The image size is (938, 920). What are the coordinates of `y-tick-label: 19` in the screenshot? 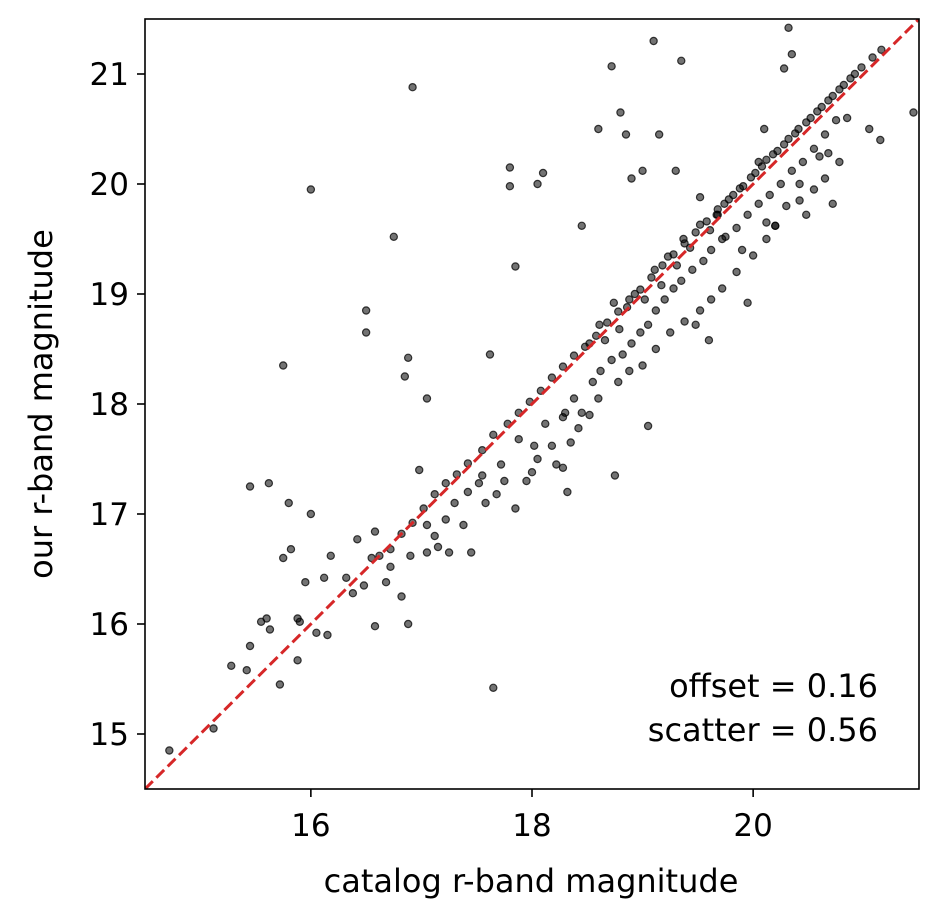 It's located at (109, 295).